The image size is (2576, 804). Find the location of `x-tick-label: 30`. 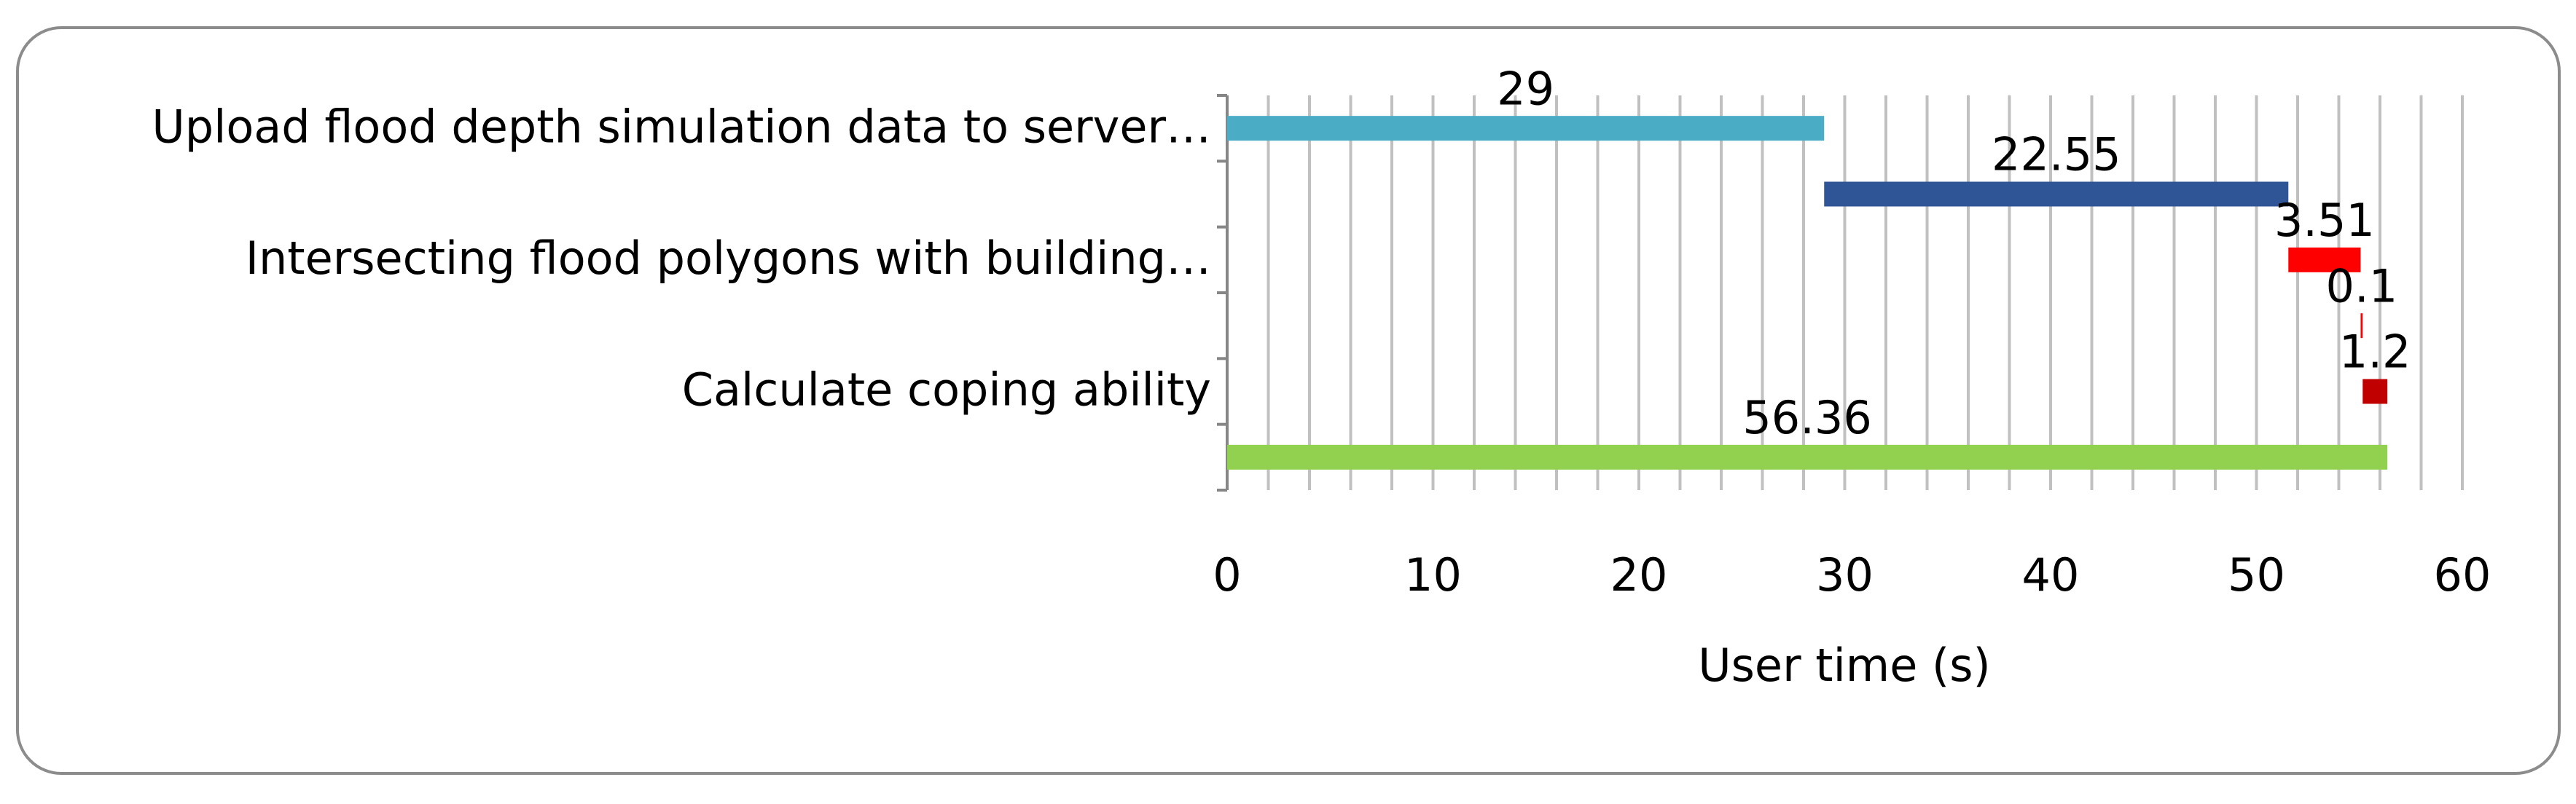

x-tick-label: 30 is located at coordinates (1845, 575).